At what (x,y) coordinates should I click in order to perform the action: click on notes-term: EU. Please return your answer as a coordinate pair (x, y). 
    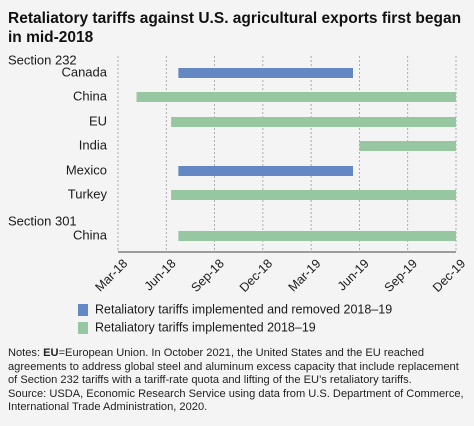
    Looking at the image, I should click on (51, 353).